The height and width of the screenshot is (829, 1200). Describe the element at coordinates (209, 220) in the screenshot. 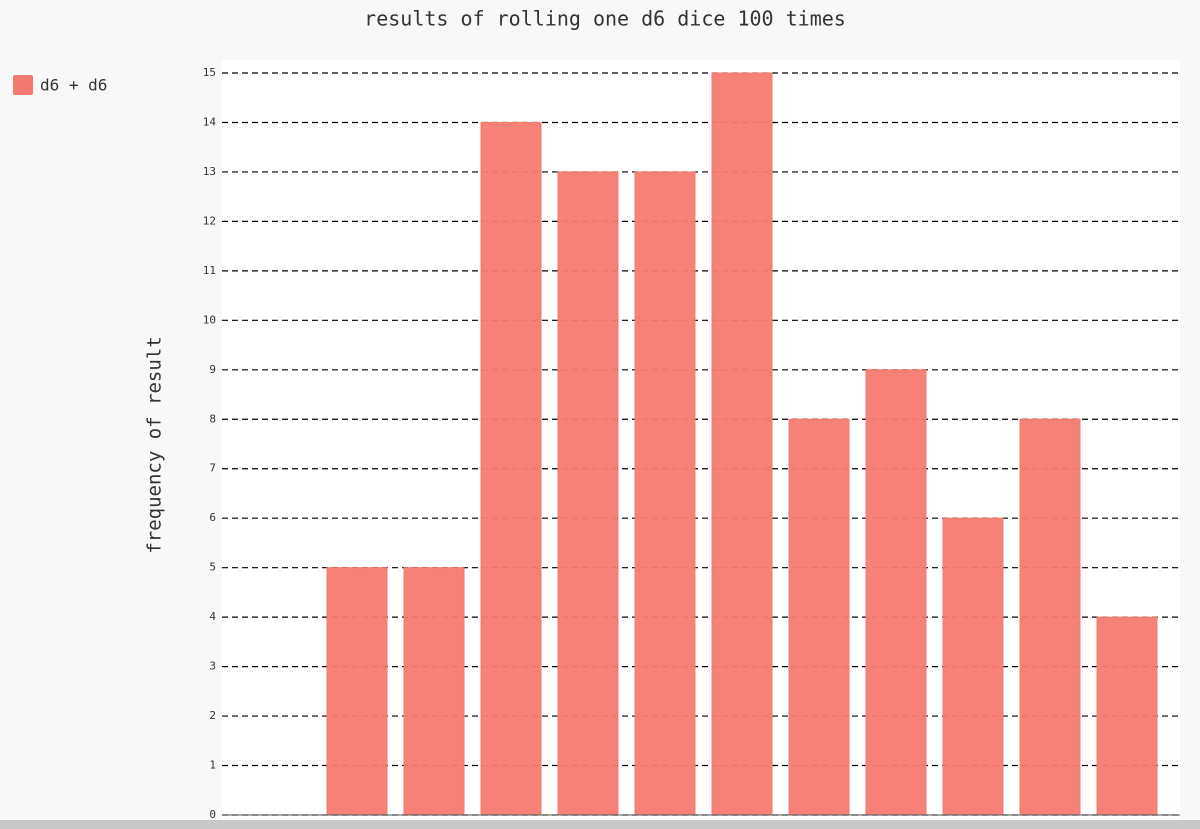

I see `y-tick-label: 12` at that location.